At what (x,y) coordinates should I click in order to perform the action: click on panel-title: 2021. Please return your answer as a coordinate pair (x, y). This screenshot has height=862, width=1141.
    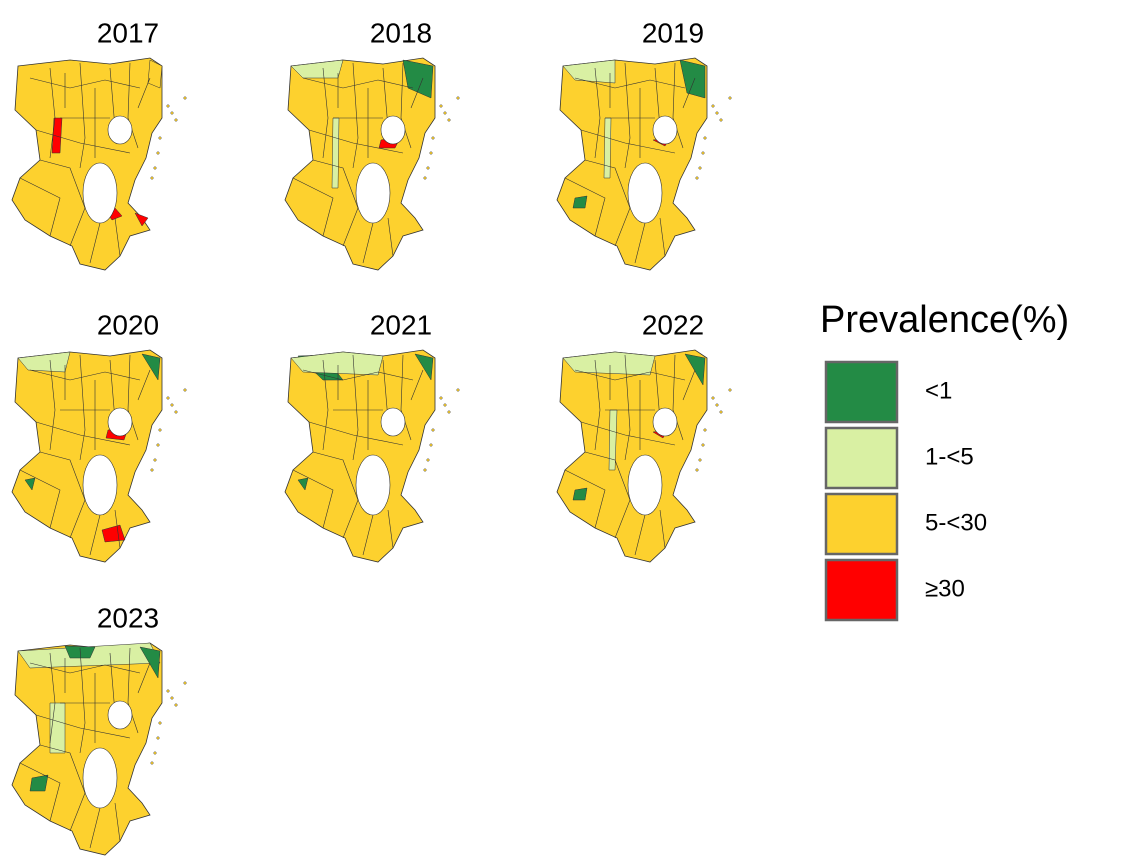
    Looking at the image, I should click on (401, 324).